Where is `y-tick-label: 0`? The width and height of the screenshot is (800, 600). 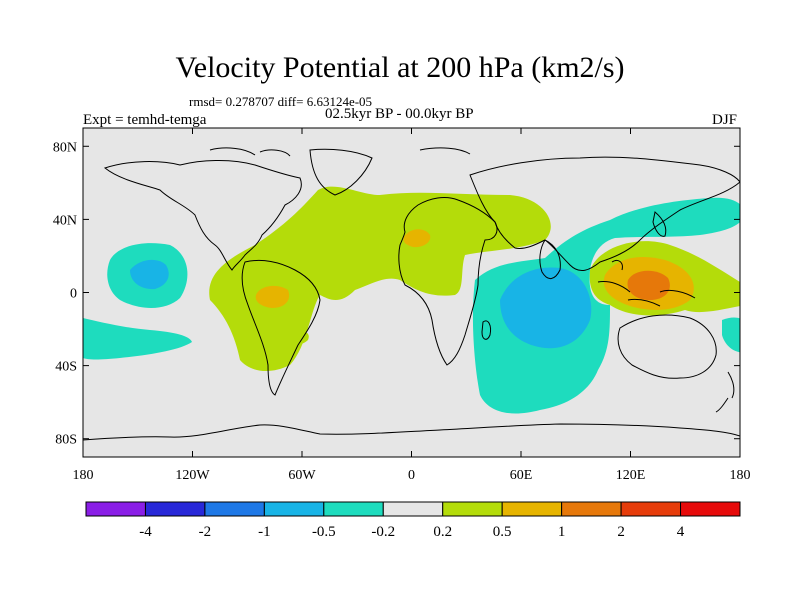 y-tick-label: 0 is located at coordinates (73, 294).